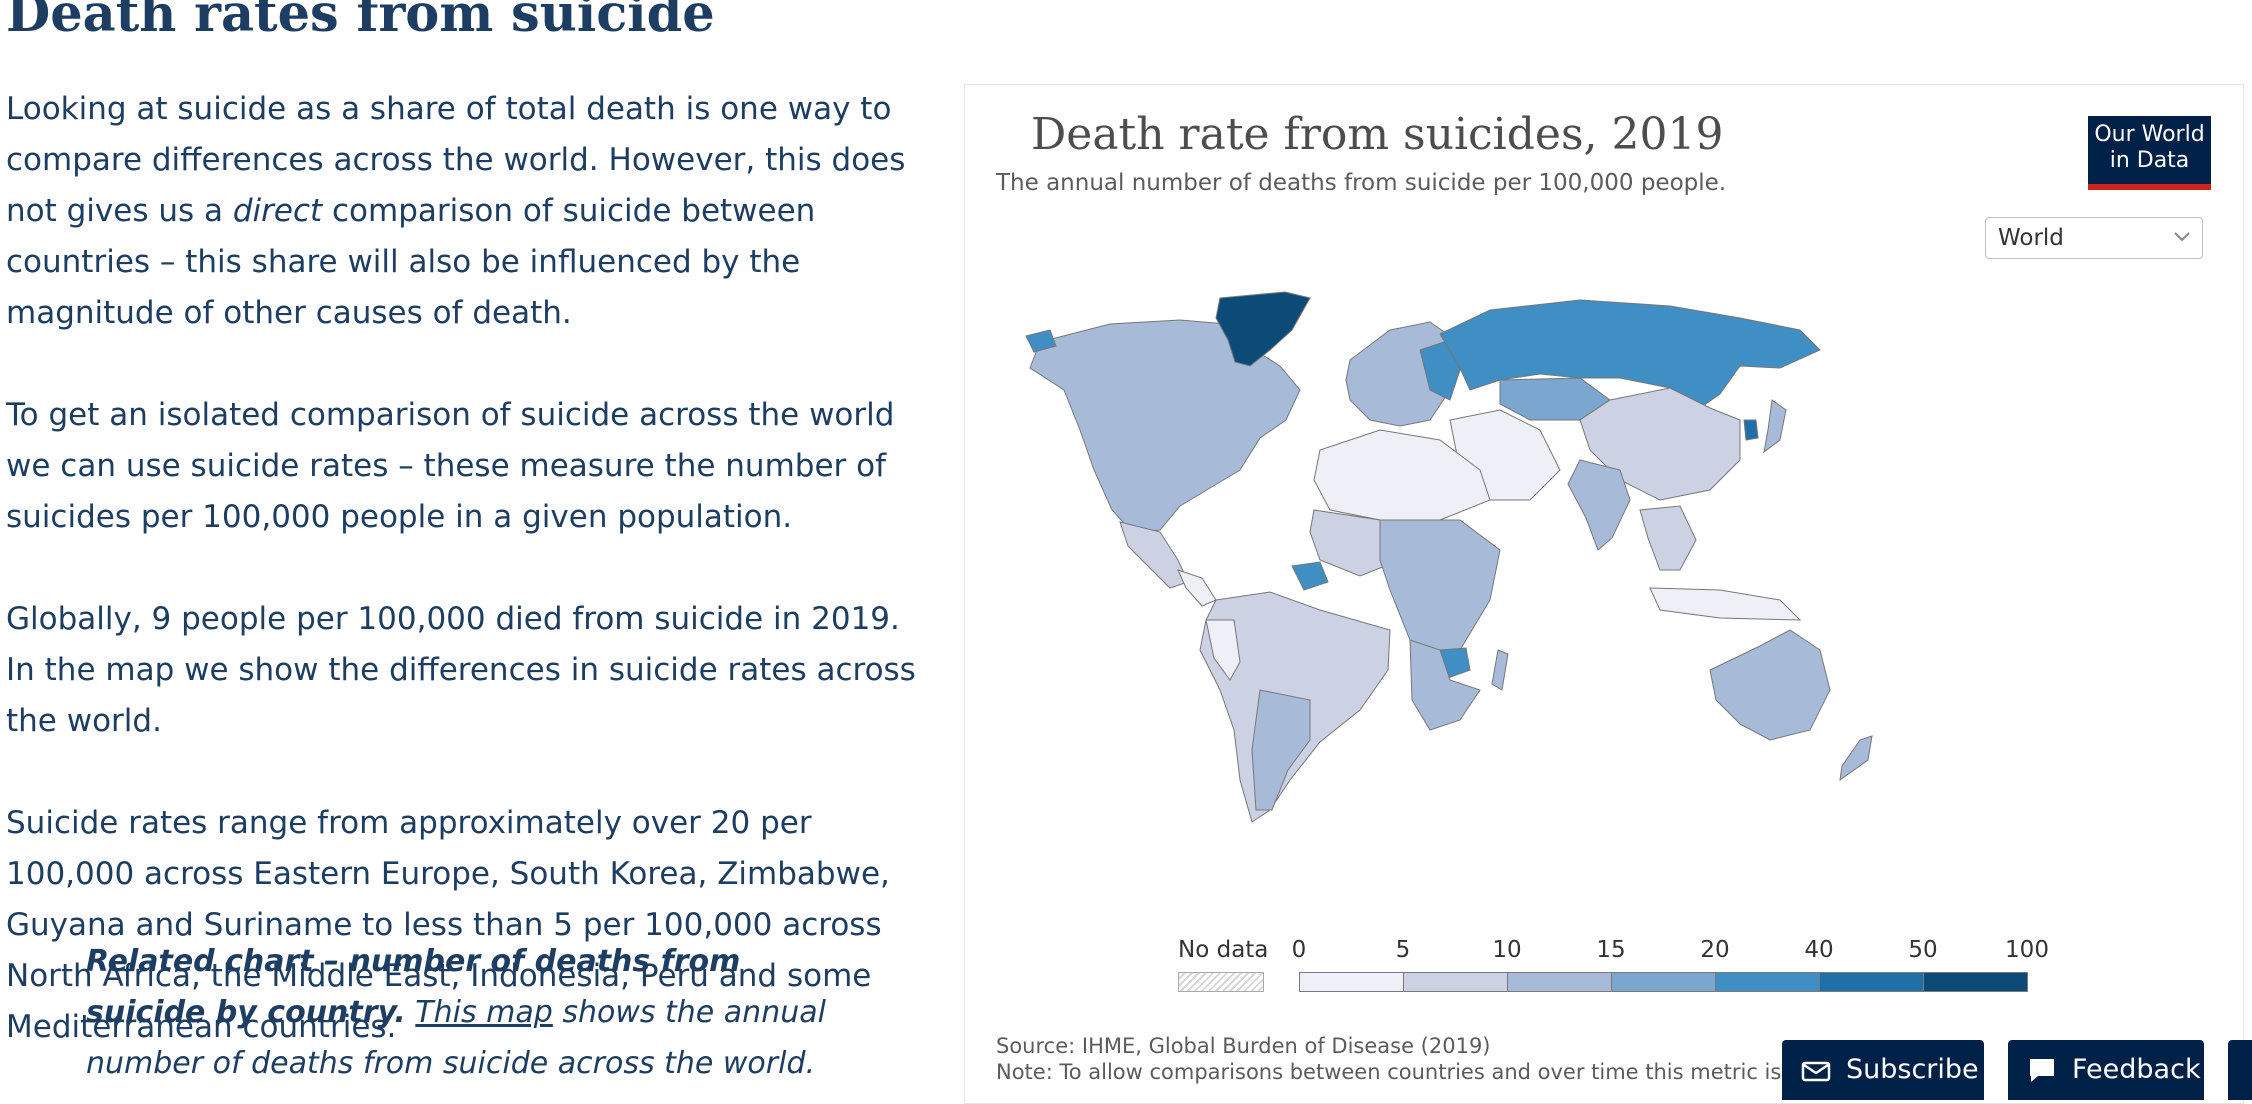  I want to click on map-region-southeast-asia, so click(1668, 538).